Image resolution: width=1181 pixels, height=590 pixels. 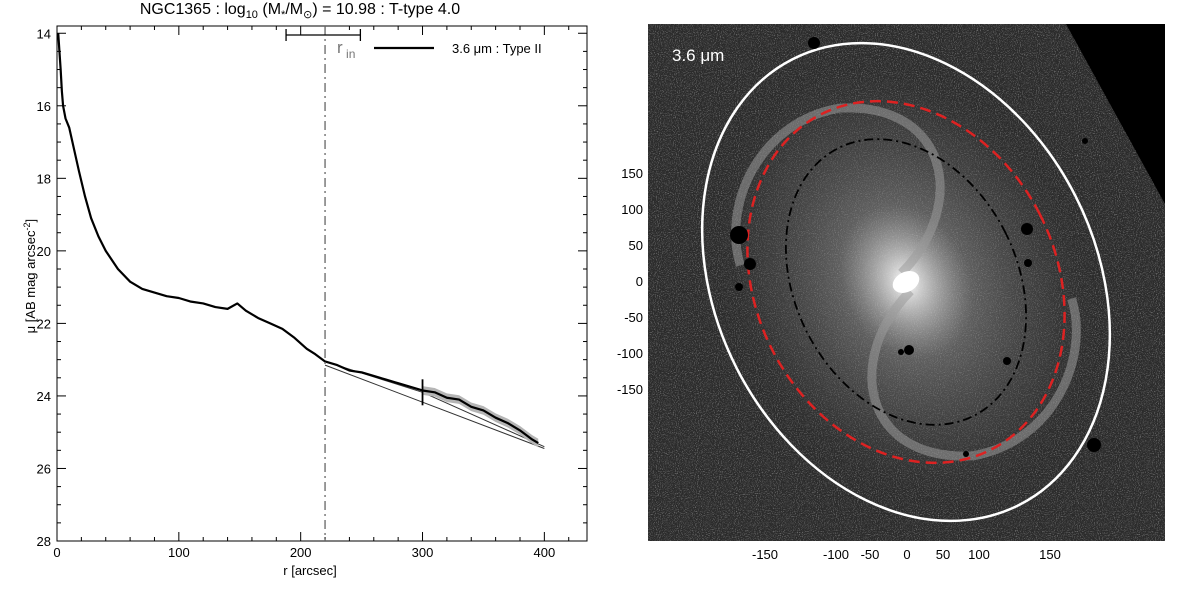 I want to click on x-tick-label: 400, so click(x=545, y=552).